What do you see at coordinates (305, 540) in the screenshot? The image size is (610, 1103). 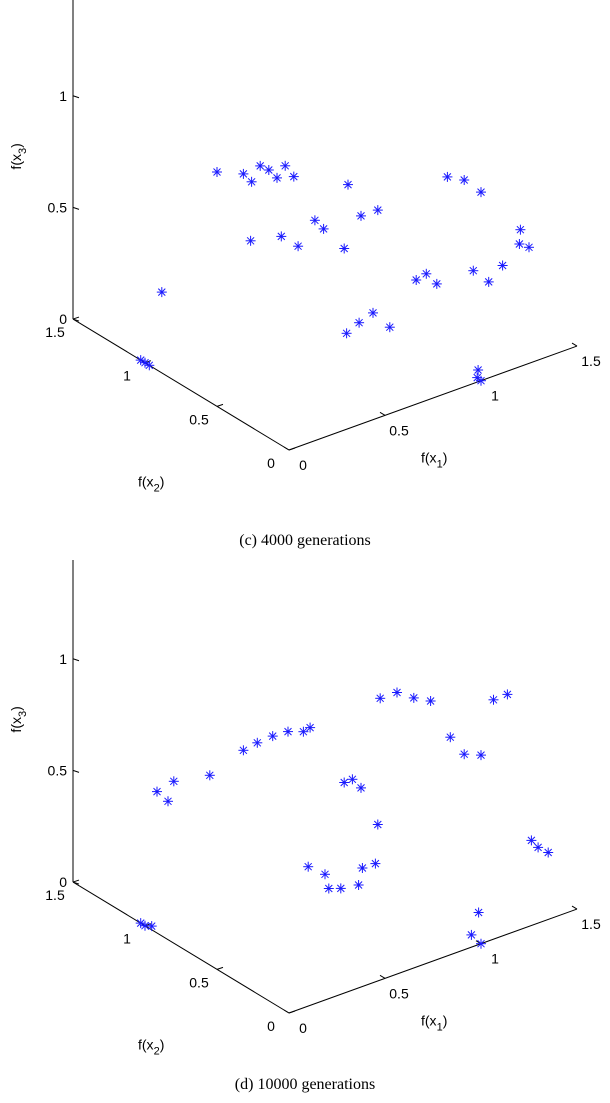 I see `caption-c: (c) 4000 generations` at bounding box center [305, 540].